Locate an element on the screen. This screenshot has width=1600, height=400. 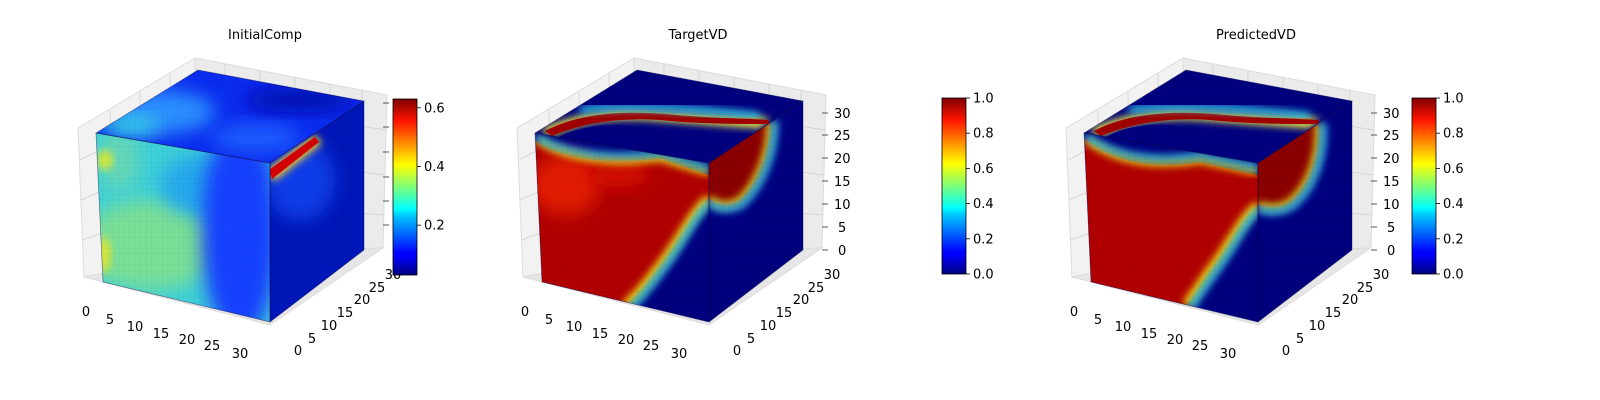
panel-title: InitialComp is located at coordinates (265, 35).